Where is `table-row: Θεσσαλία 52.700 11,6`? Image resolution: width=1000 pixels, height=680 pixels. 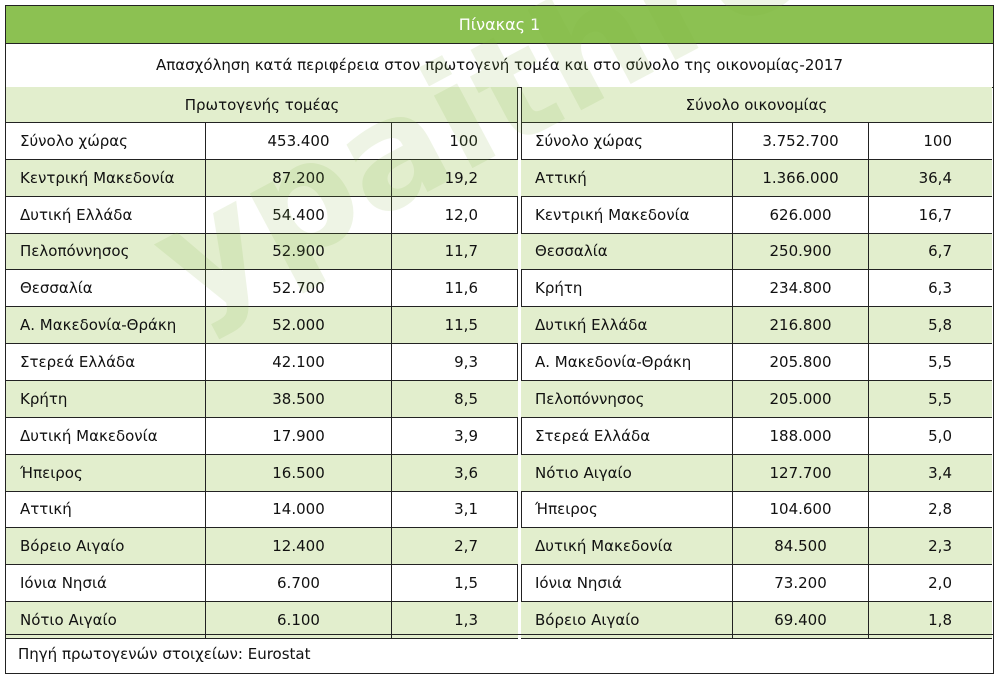
table-row: Θεσσαλία 52.700 11,6 is located at coordinates (262, 289).